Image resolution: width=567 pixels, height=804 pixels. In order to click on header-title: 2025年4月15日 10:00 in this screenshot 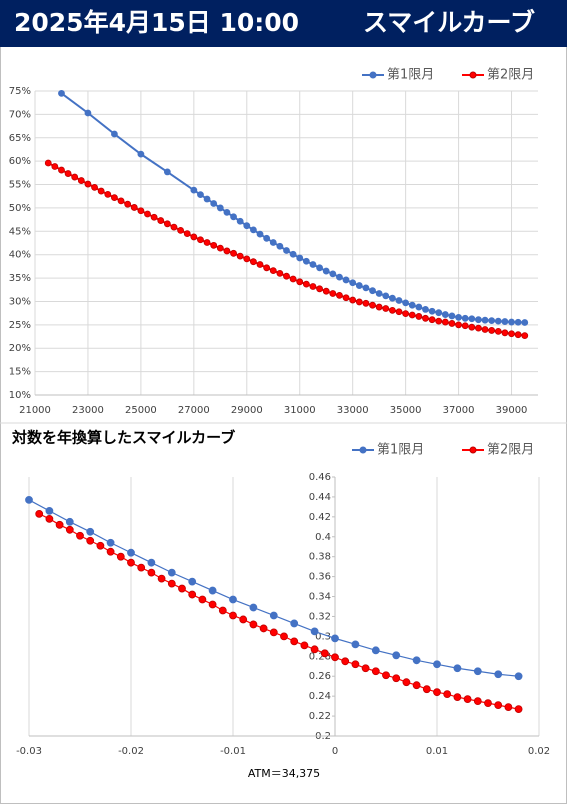, I will do `click(156, 22)`.